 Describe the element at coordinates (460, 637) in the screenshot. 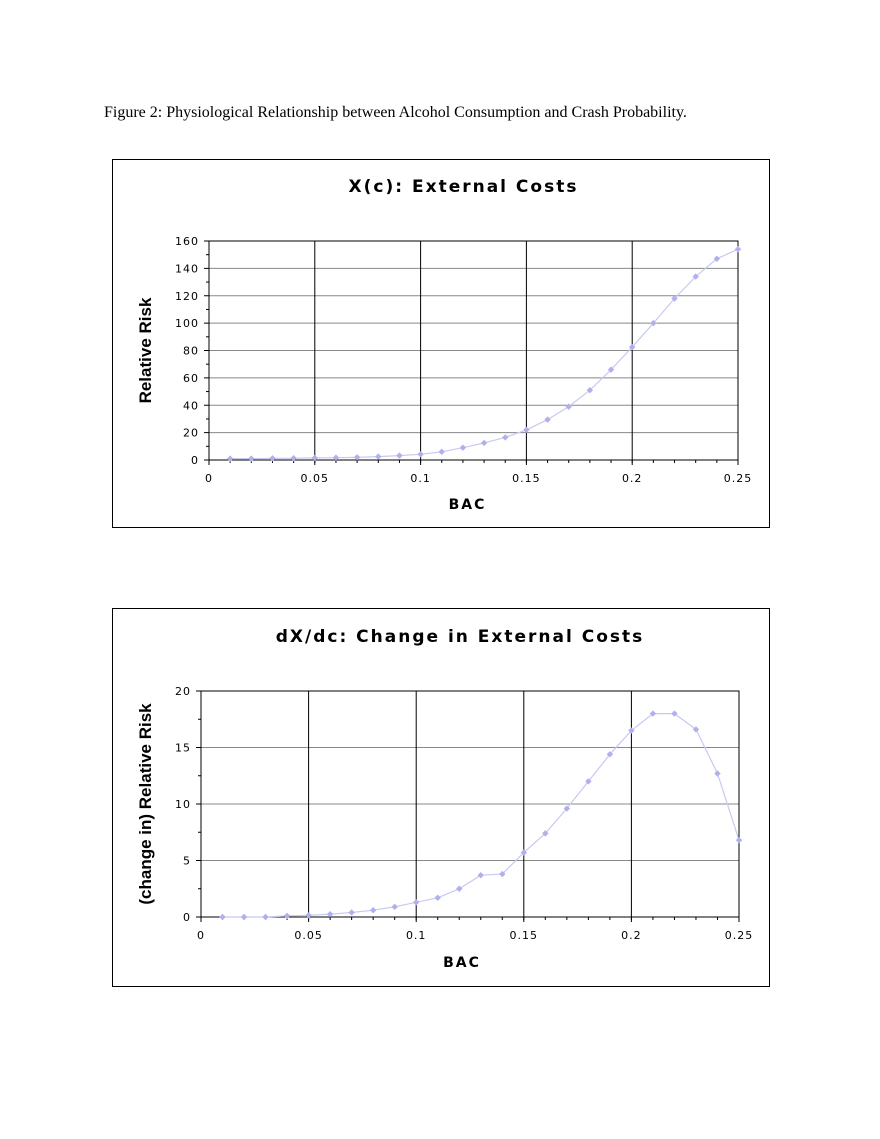

I see `chart-title: dX/dc: Change in External Costs` at that location.